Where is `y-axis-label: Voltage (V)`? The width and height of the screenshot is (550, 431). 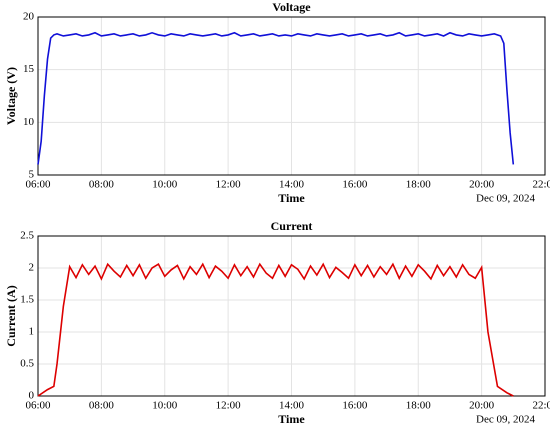 y-axis-label: Voltage (V) is located at coordinates (11, 96).